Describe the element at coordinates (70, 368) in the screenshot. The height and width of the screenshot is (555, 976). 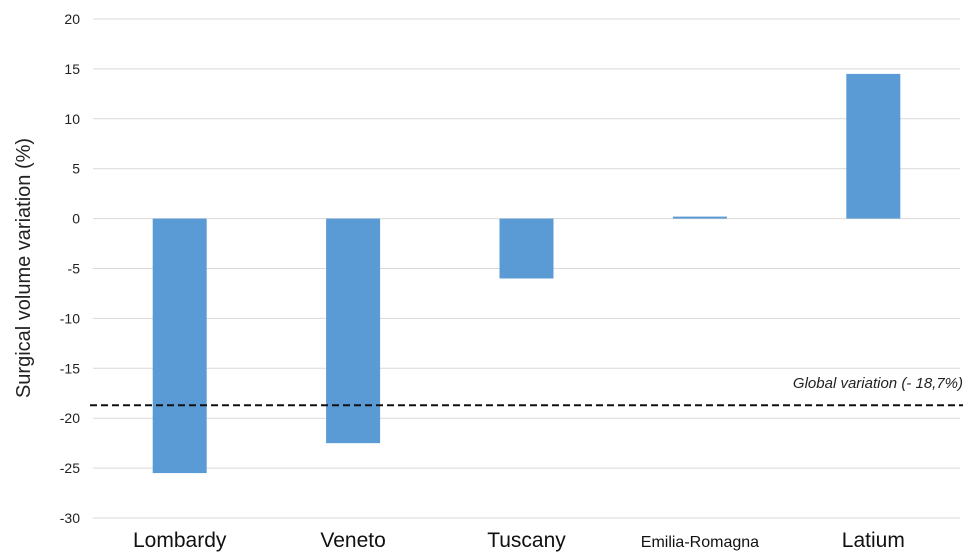
I see `y-tick-label: -15` at that location.